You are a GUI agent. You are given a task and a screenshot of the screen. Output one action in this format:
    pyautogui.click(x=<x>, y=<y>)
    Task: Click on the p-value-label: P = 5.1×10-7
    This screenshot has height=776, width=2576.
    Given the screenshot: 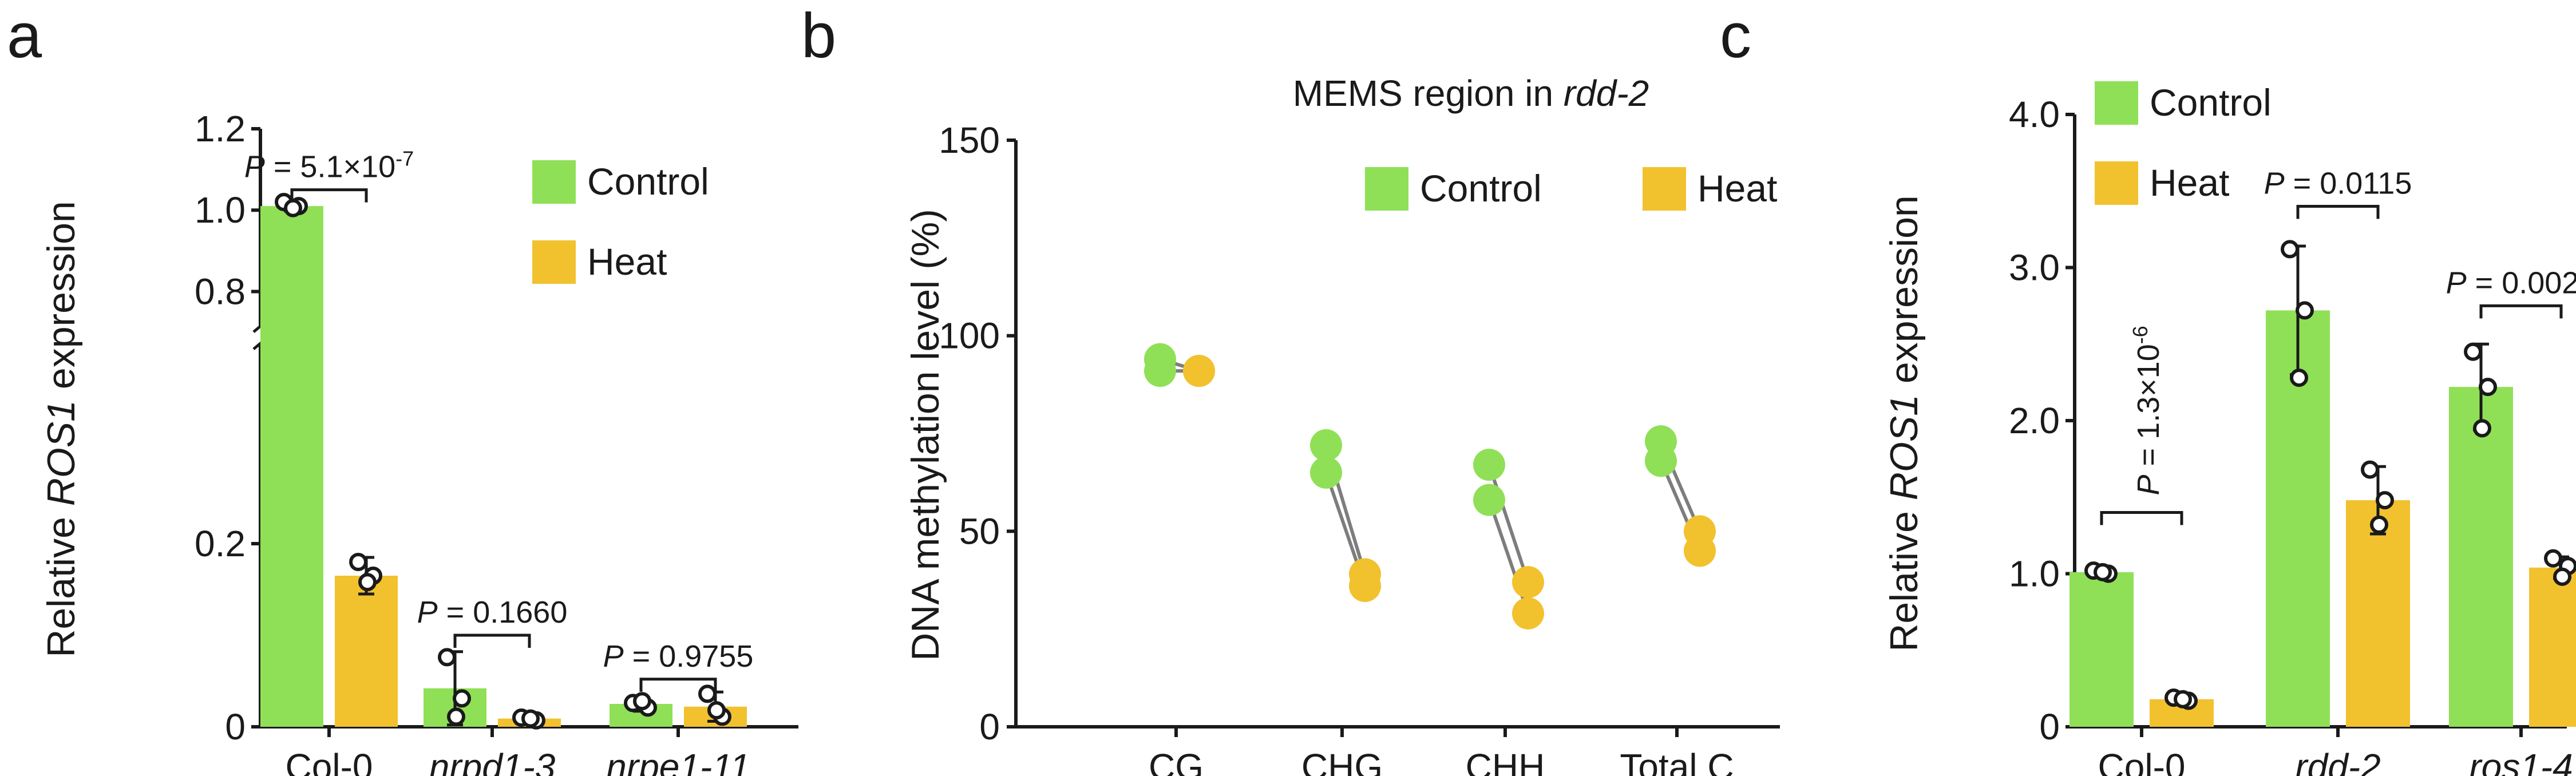 What is the action you would take?
    pyautogui.click(x=329, y=165)
    